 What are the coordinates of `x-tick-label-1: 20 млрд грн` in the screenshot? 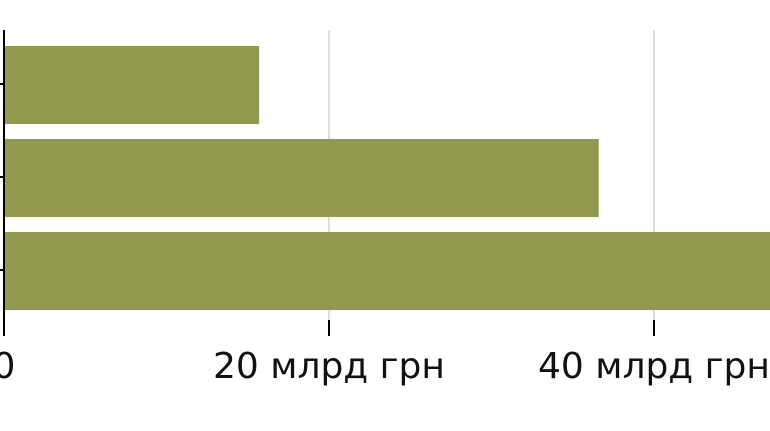 It's located at (329, 366).